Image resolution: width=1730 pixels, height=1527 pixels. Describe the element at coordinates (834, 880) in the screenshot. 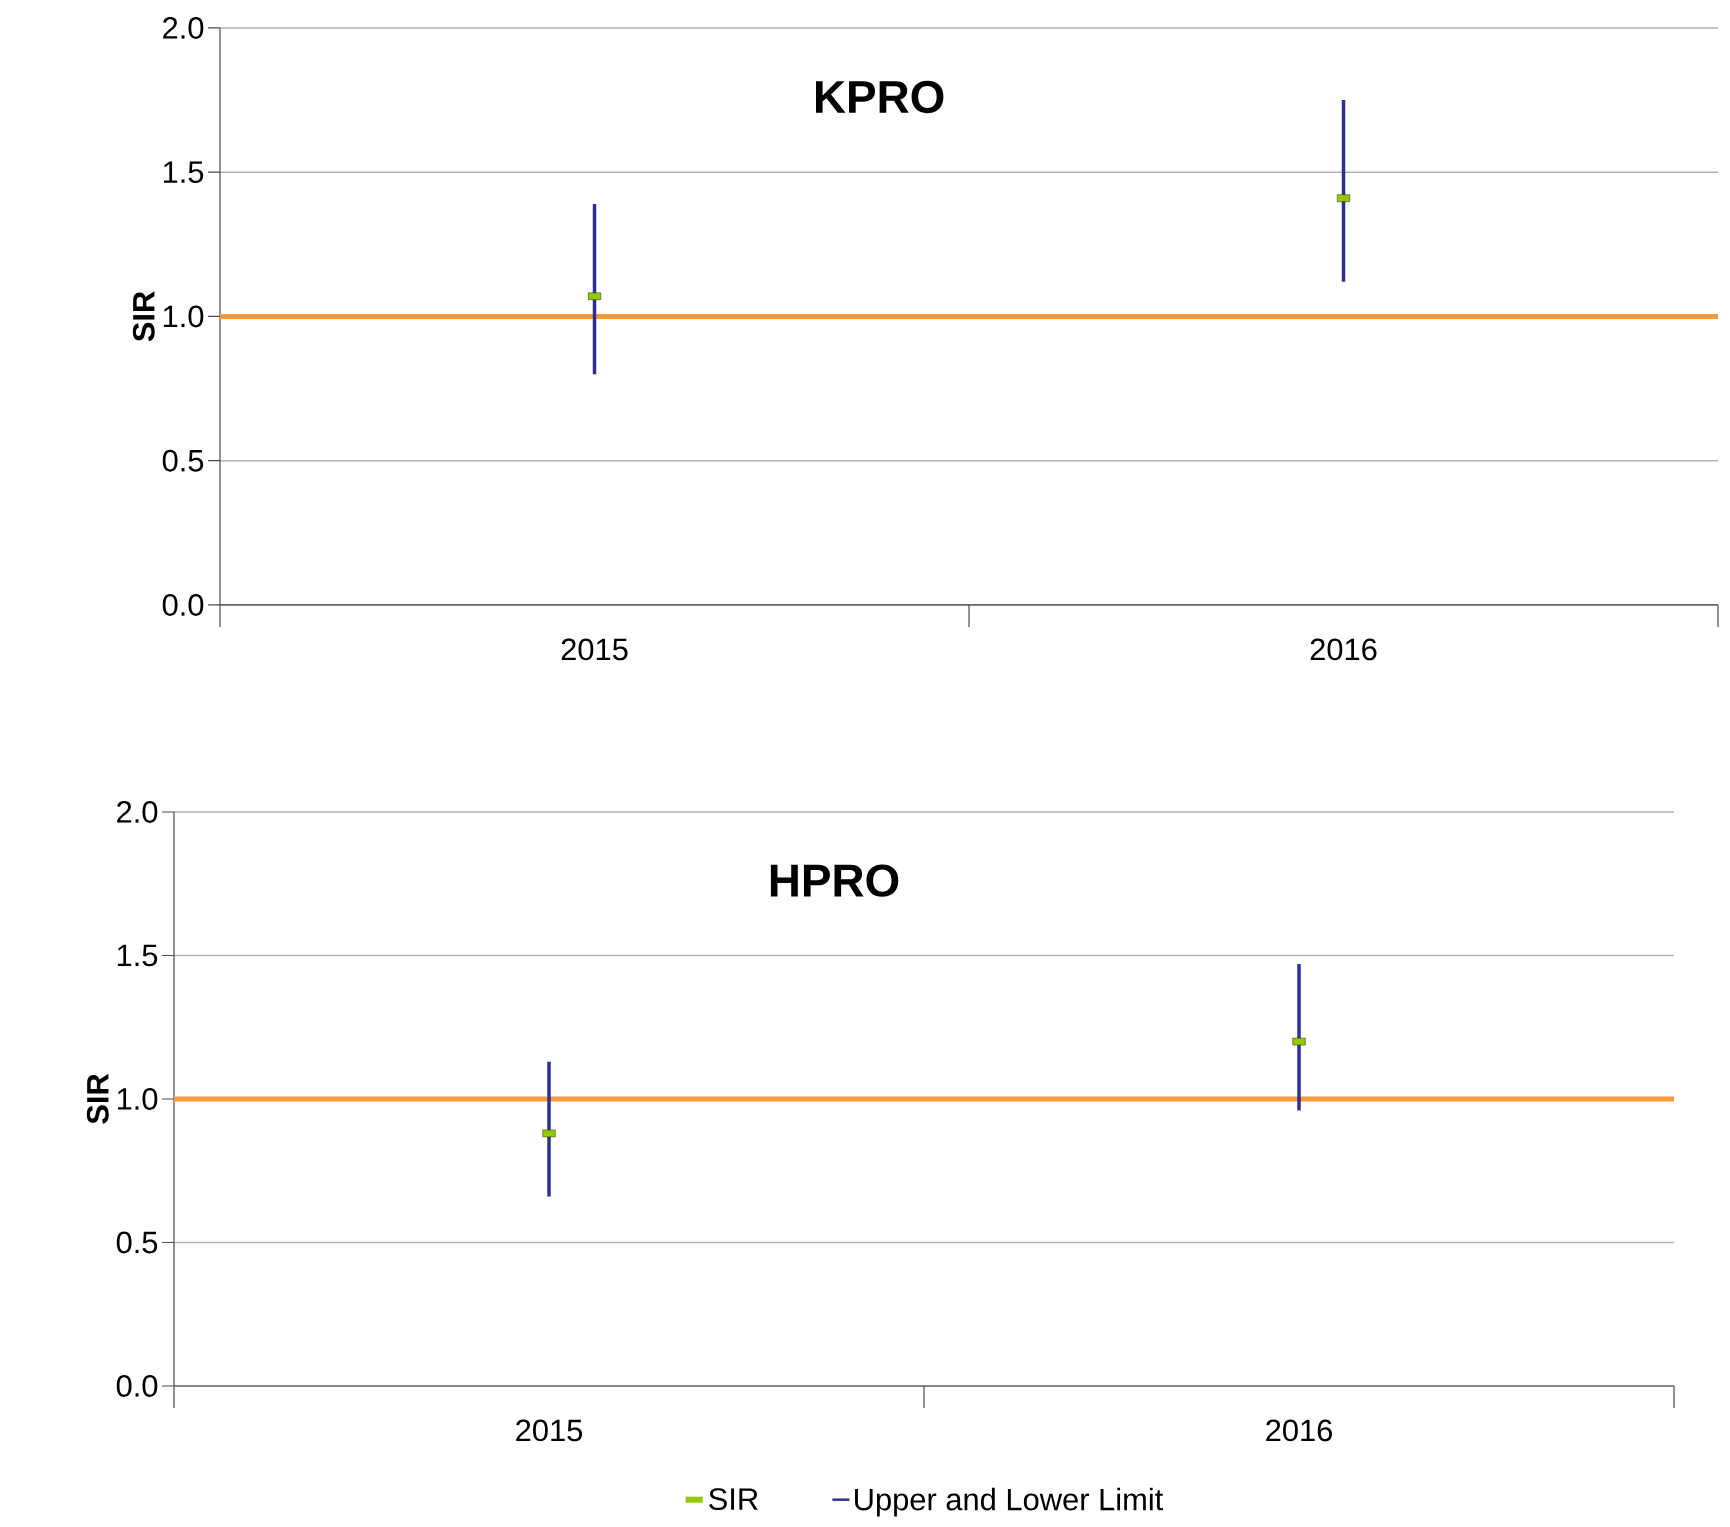

I see `text: HPRO` at that location.